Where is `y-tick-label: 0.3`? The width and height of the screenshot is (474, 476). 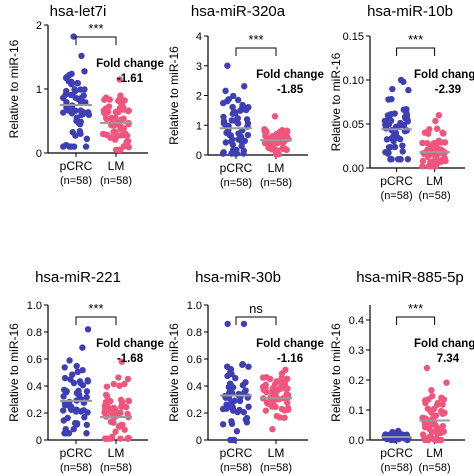
y-tick-label: 0.3 is located at coordinates (356, 351).